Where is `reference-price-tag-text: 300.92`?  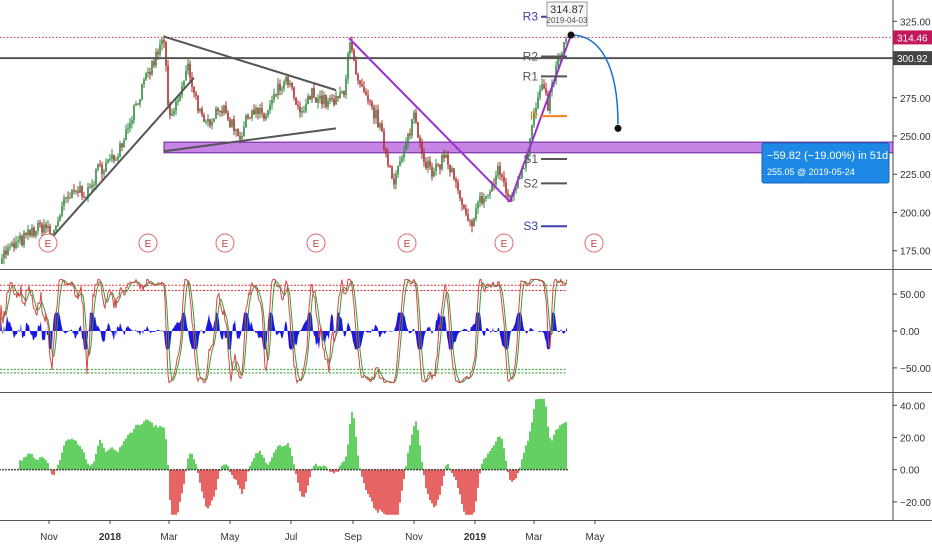
reference-price-tag-text: 300.92 is located at coordinates (912, 59).